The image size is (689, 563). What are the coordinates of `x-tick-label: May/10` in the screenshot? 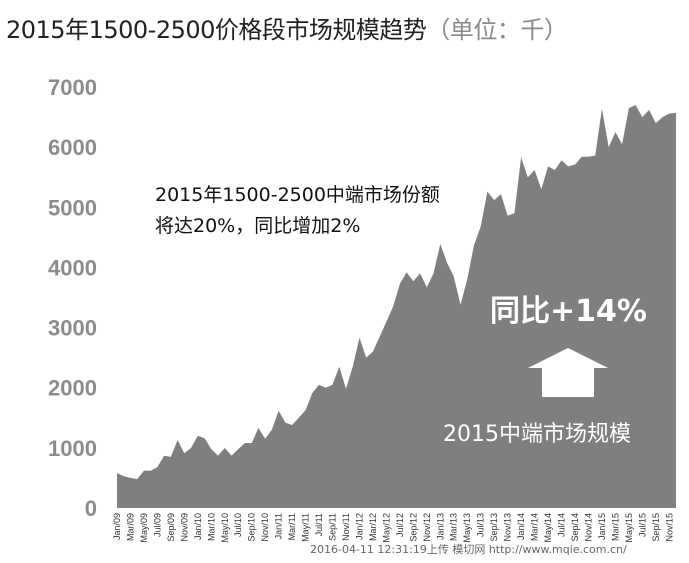 It's located at (225, 528).